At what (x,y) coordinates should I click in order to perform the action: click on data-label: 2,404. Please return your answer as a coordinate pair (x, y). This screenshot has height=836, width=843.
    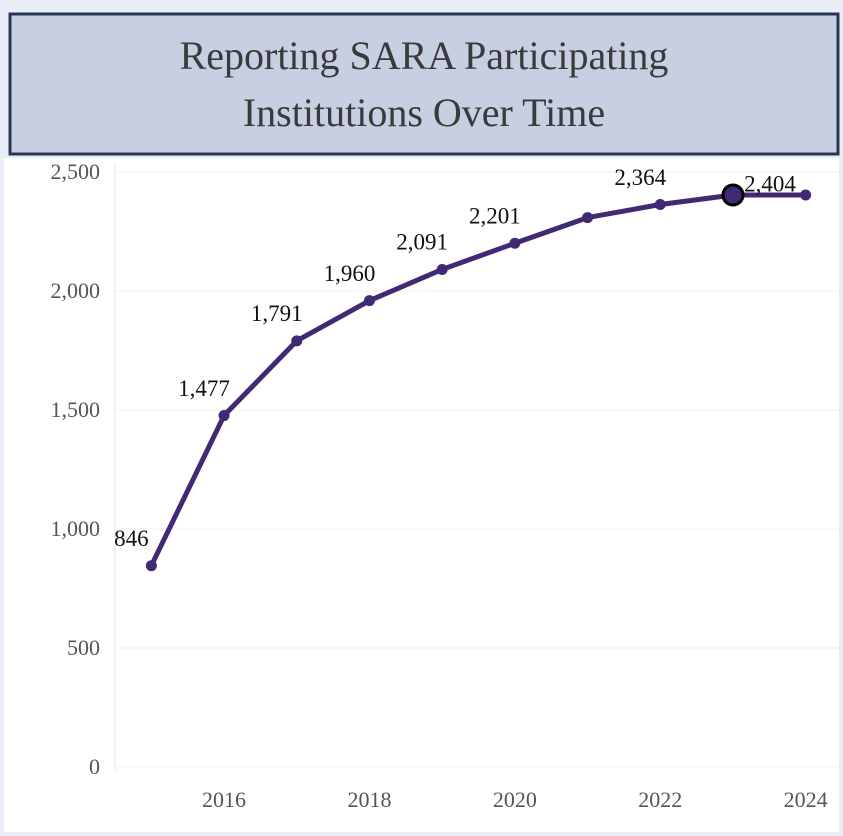
    Looking at the image, I should click on (770, 183).